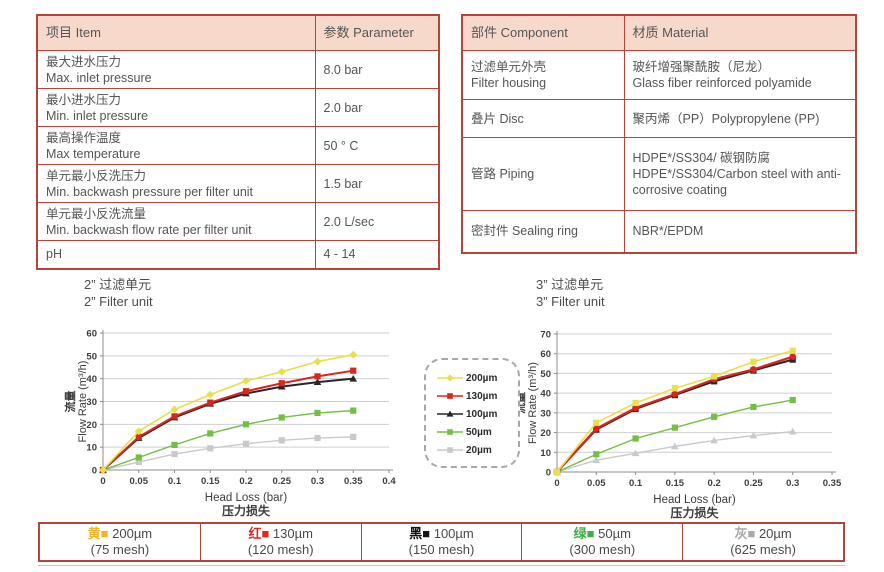 The image size is (884, 572). Describe the element at coordinates (509, 83) in the screenshot. I see `component-en: Filter housing` at that location.